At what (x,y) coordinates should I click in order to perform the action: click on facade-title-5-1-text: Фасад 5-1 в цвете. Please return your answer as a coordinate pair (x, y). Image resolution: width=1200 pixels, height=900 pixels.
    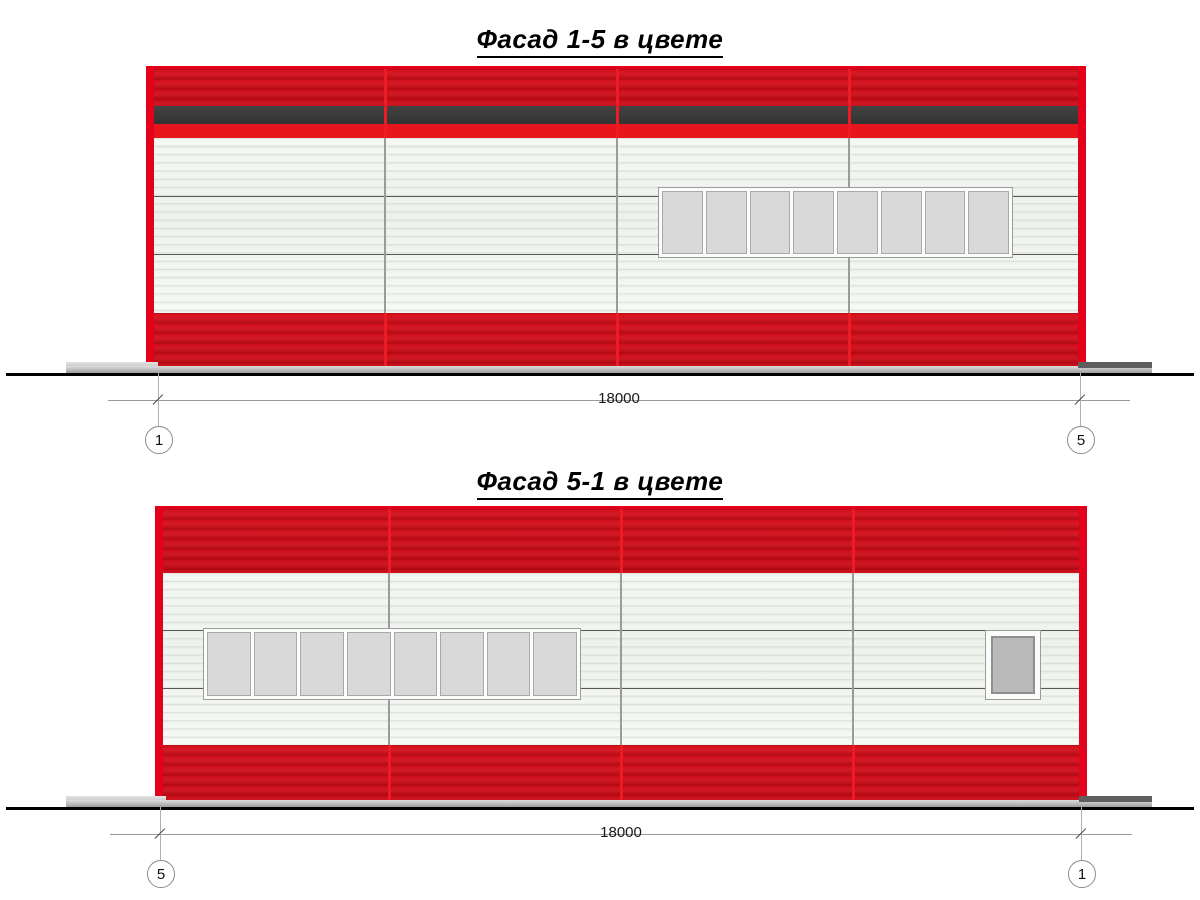
    Looking at the image, I should click on (600, 483).